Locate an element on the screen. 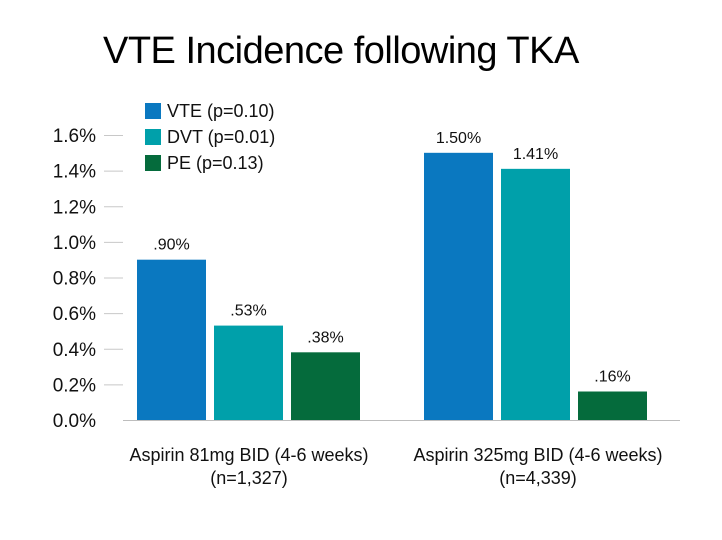 This screenshot has width=722, height=540. legend-item-pe: PE (p=0.13) is located at coordinates (210, 163).